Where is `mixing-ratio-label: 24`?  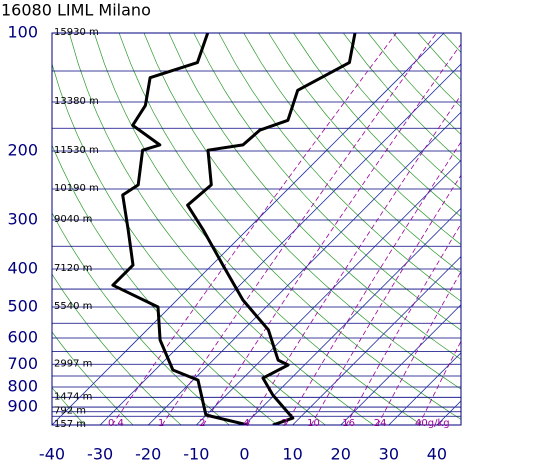
mixing-ratio-label: 24 is located at coordinates (380, 423).